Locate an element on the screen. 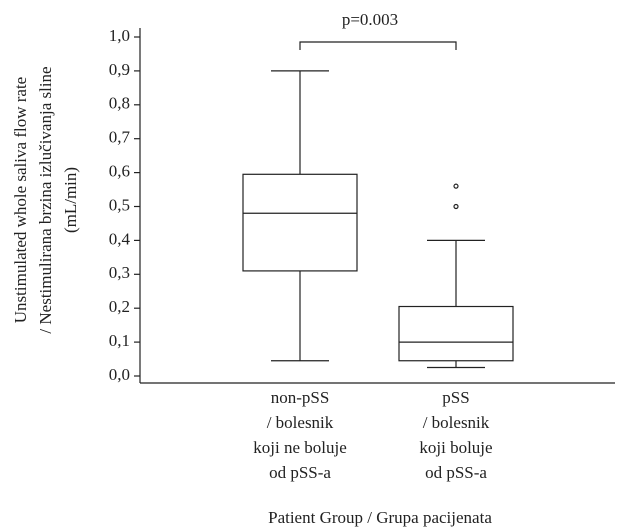  y-tick-label: 0,8 is located at coordinates (119, 103).